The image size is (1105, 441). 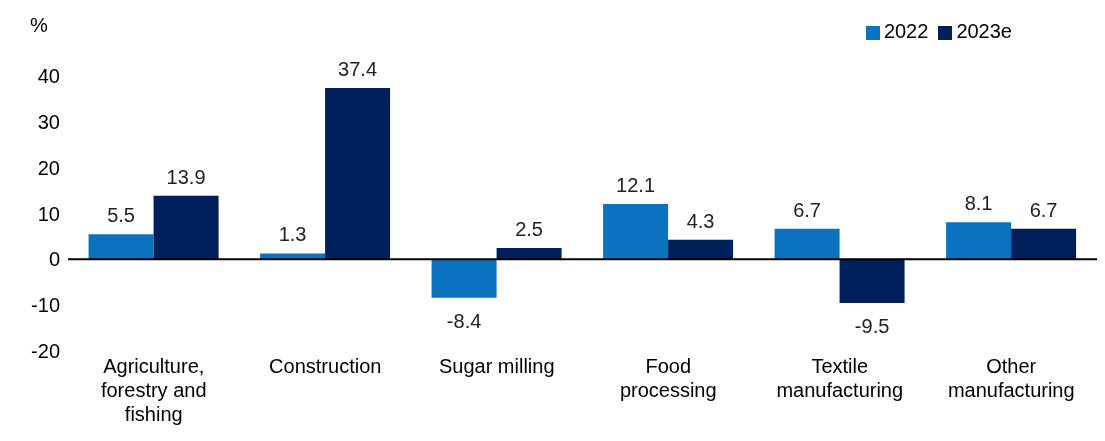 I want to click on data-label: 2.5, so click(x=529, y=228).